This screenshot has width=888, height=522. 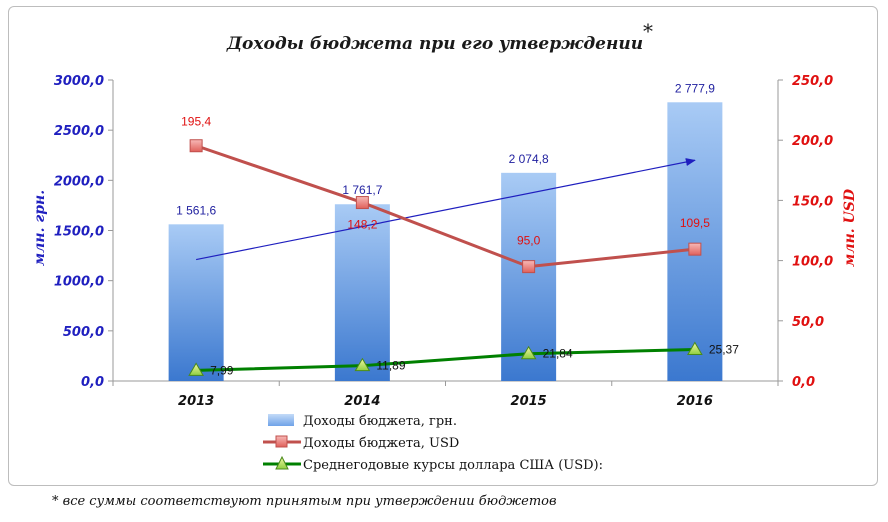 I want to click on legend-label-rate: Среднегодовые курсы доллара США (USD):, so click(x=453, y=465).